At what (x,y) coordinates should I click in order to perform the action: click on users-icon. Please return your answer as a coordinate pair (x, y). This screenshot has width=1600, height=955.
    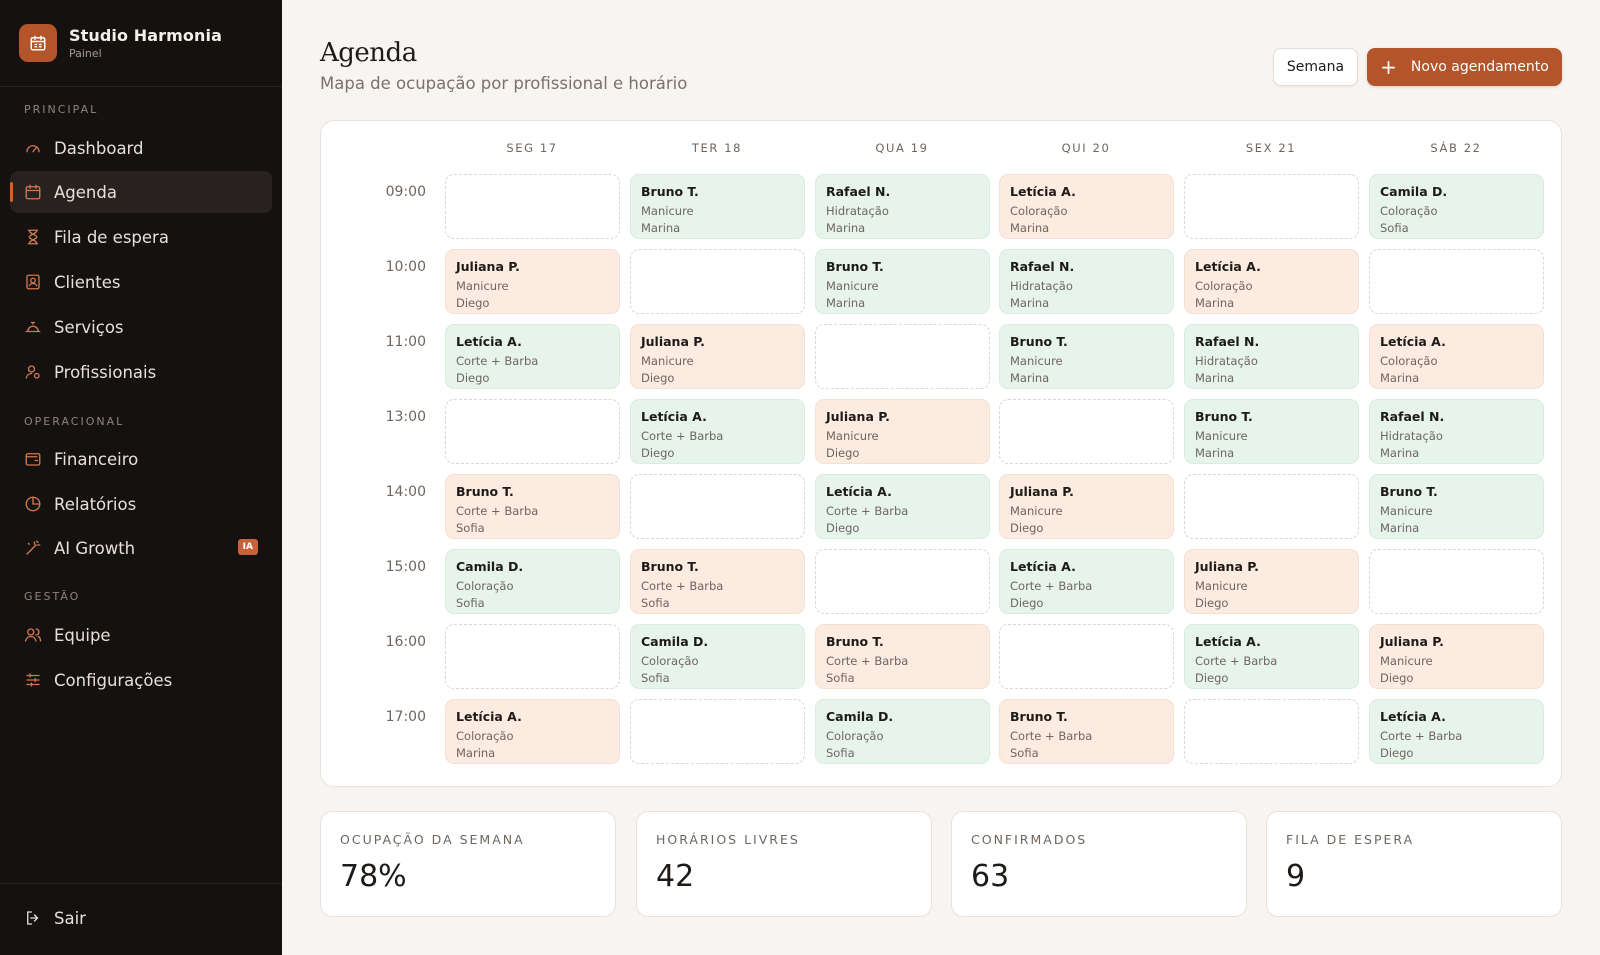
    Looking at the image, I should click on (33, 635).